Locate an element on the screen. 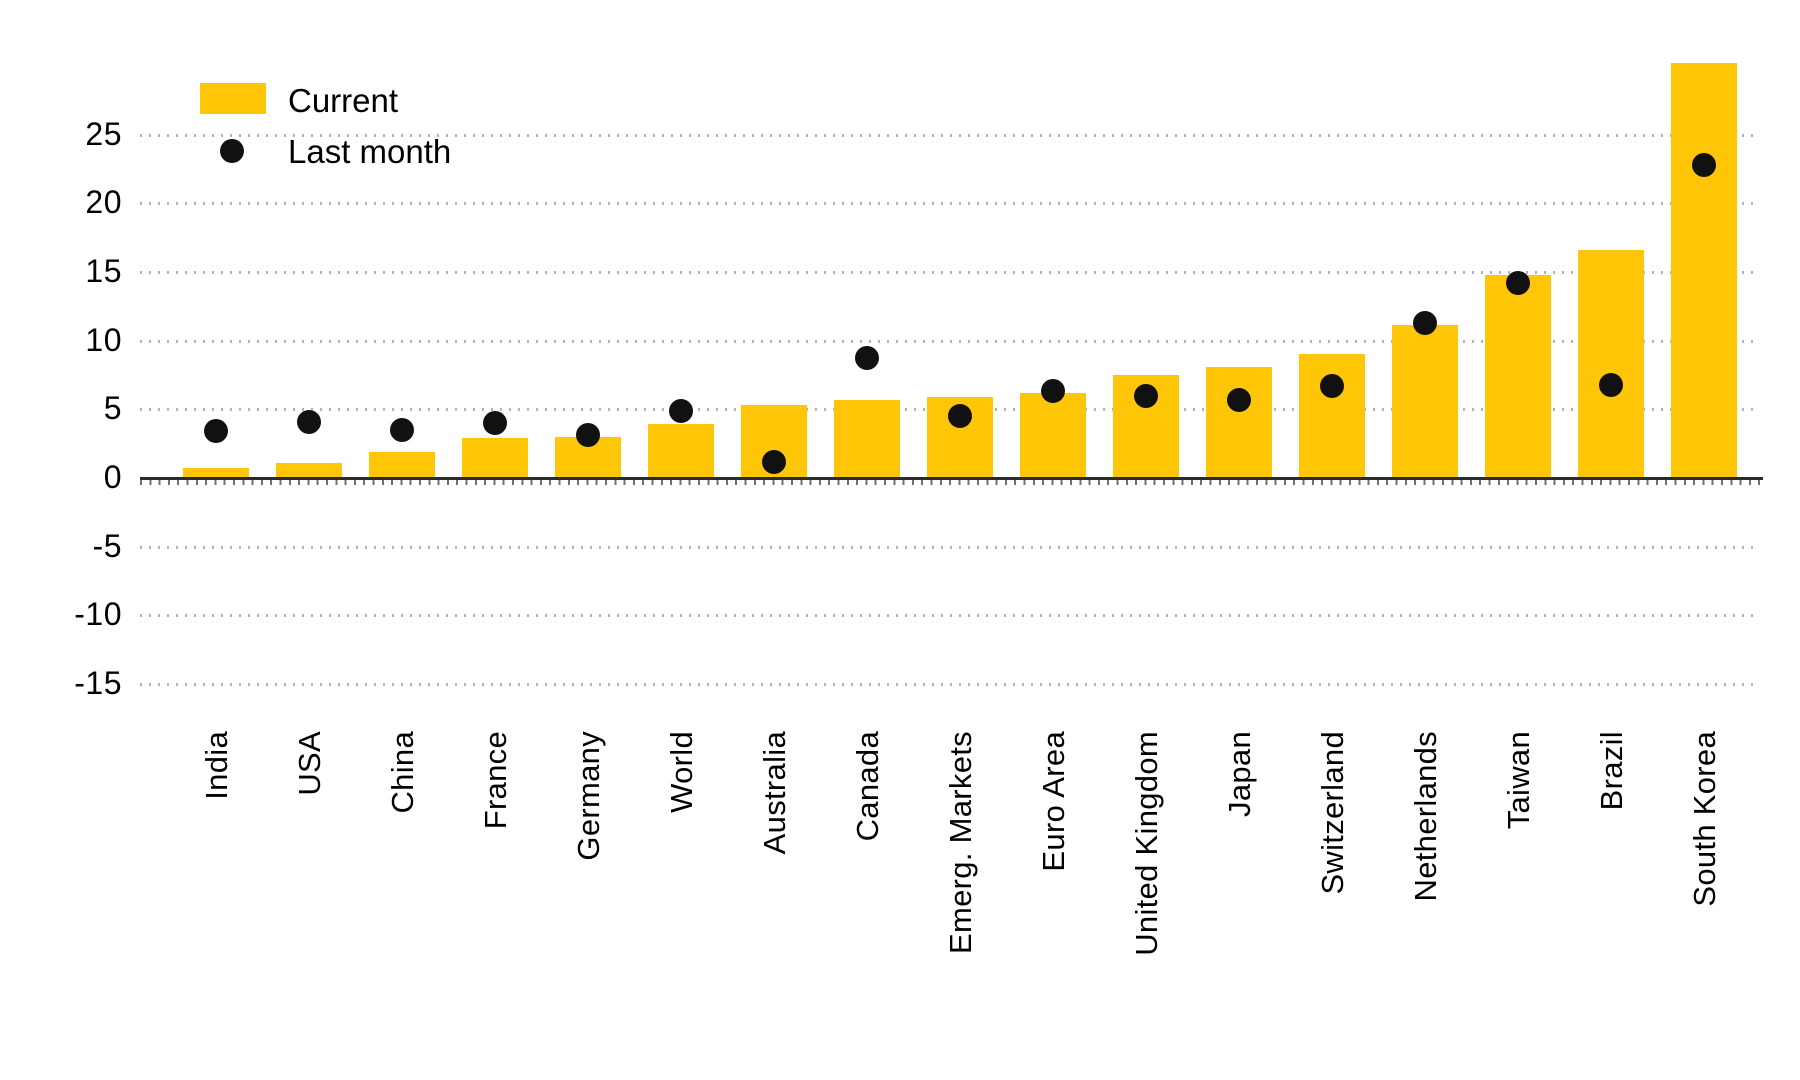 Image resolution: width=1800 pixels, height=1080 pixels. y-tick-label: 10 is located at coordinates (103, 339).